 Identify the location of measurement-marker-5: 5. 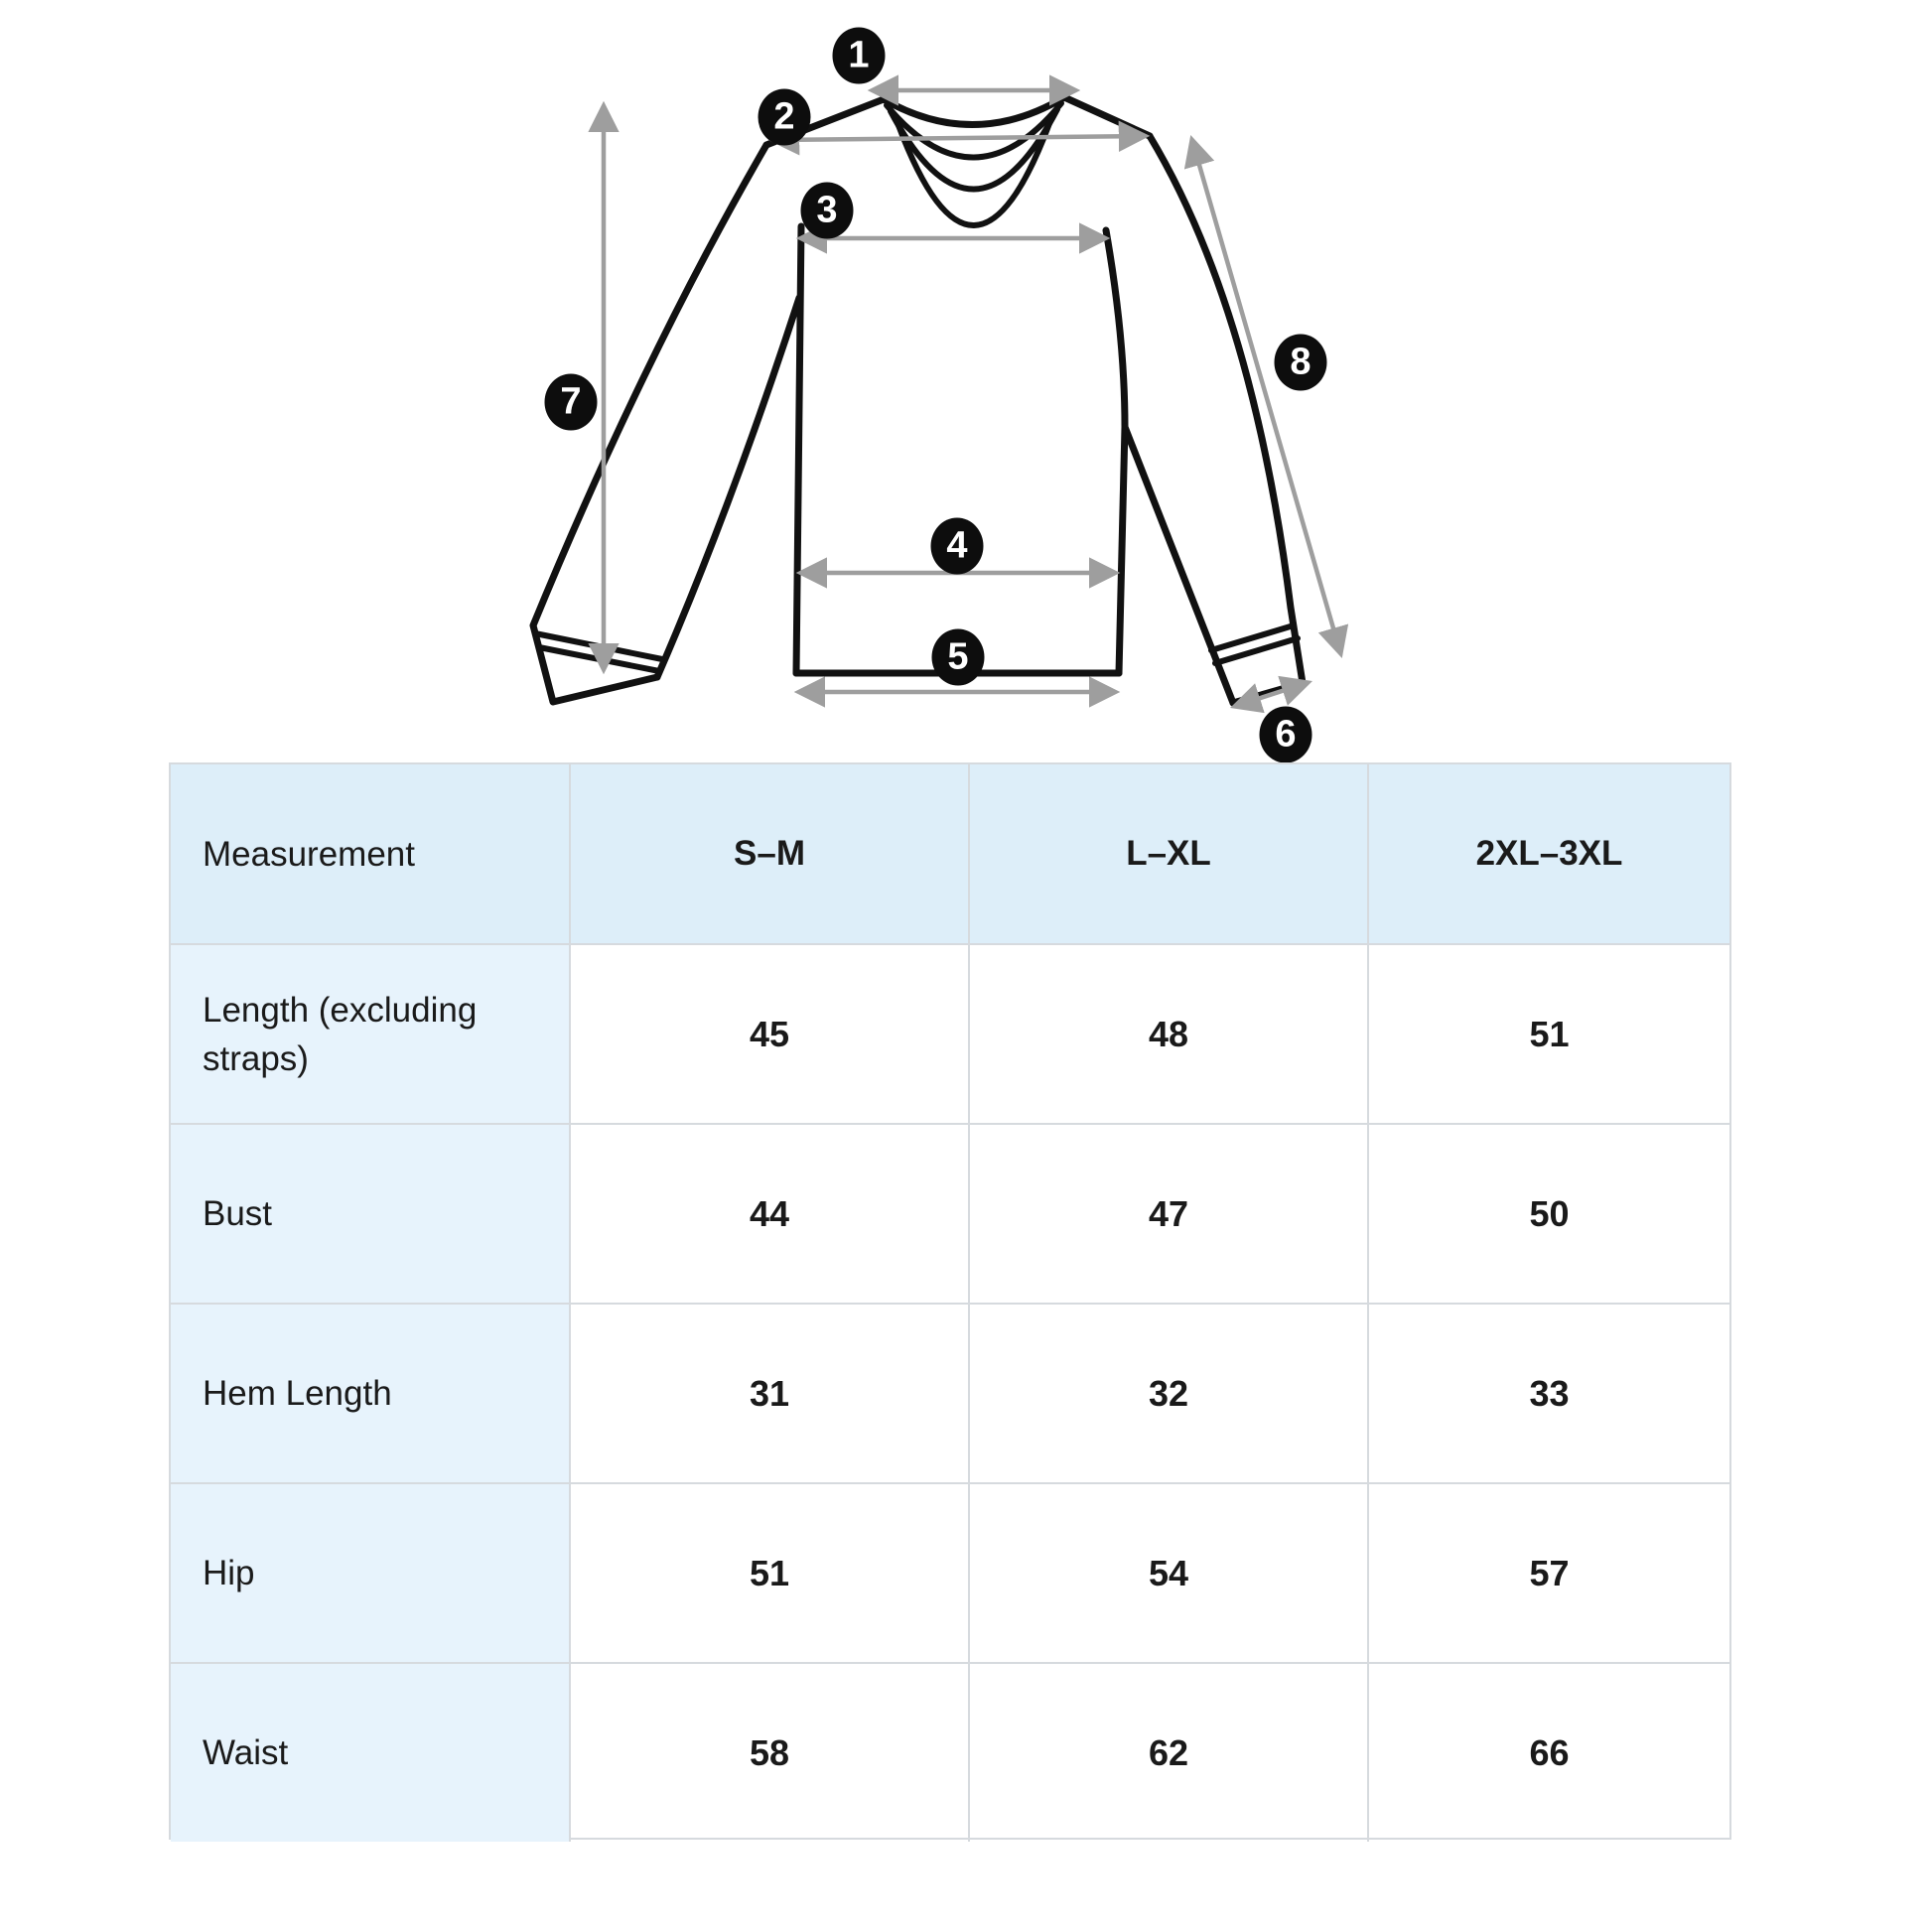
(958, 657).